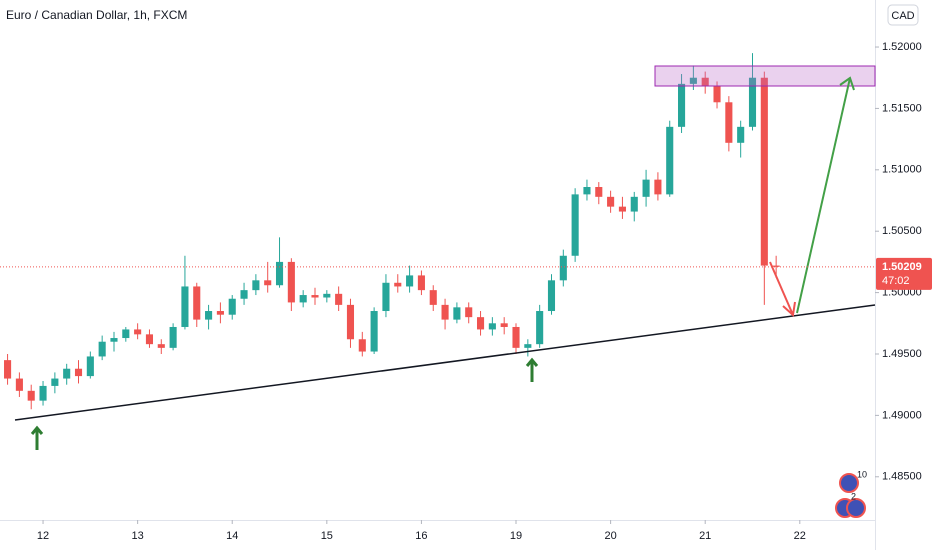 Image resolution: width=932 pixels, height=550 pixels. I want to click on green-arrow-shaft, so click(823, 195).